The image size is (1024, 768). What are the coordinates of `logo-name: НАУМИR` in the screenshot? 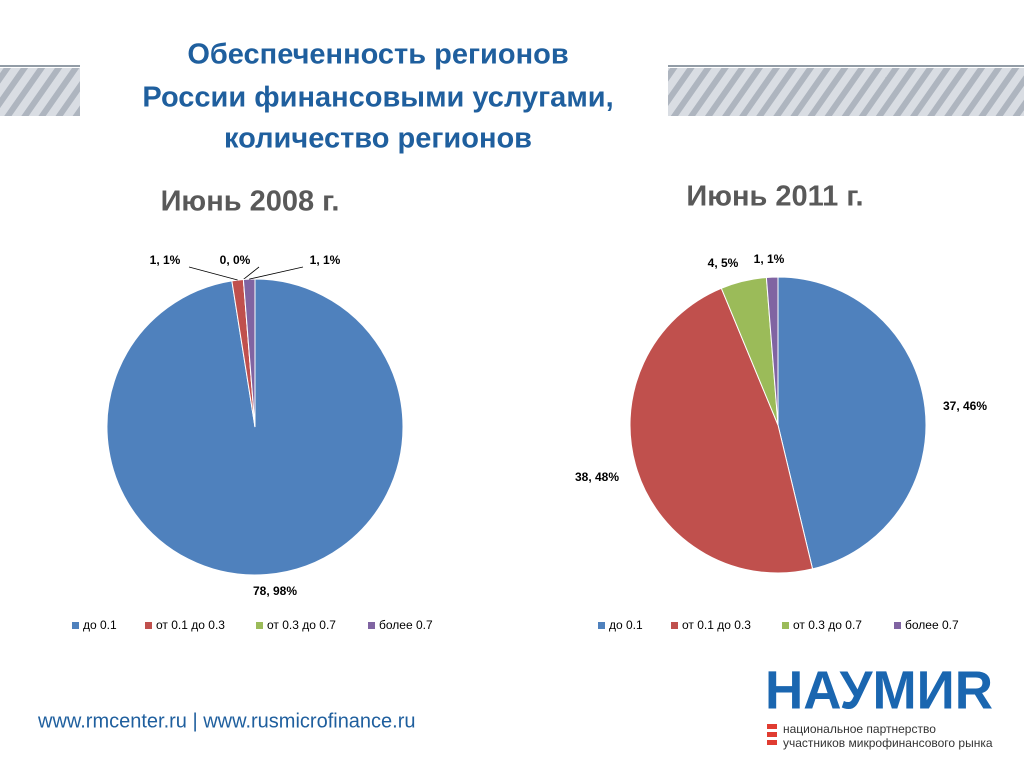 It's located at (879, 690).